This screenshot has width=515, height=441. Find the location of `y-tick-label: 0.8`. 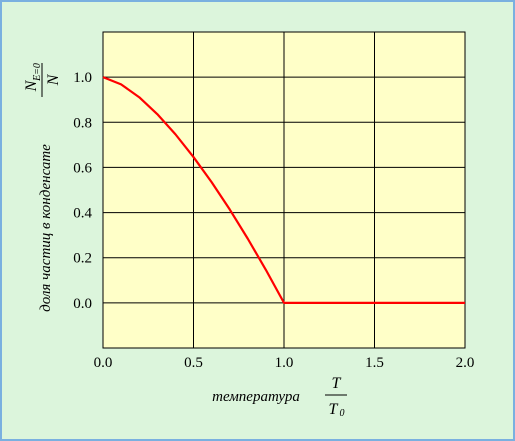

y-tick-label: 0.8 is located at coordinates (82, 123).